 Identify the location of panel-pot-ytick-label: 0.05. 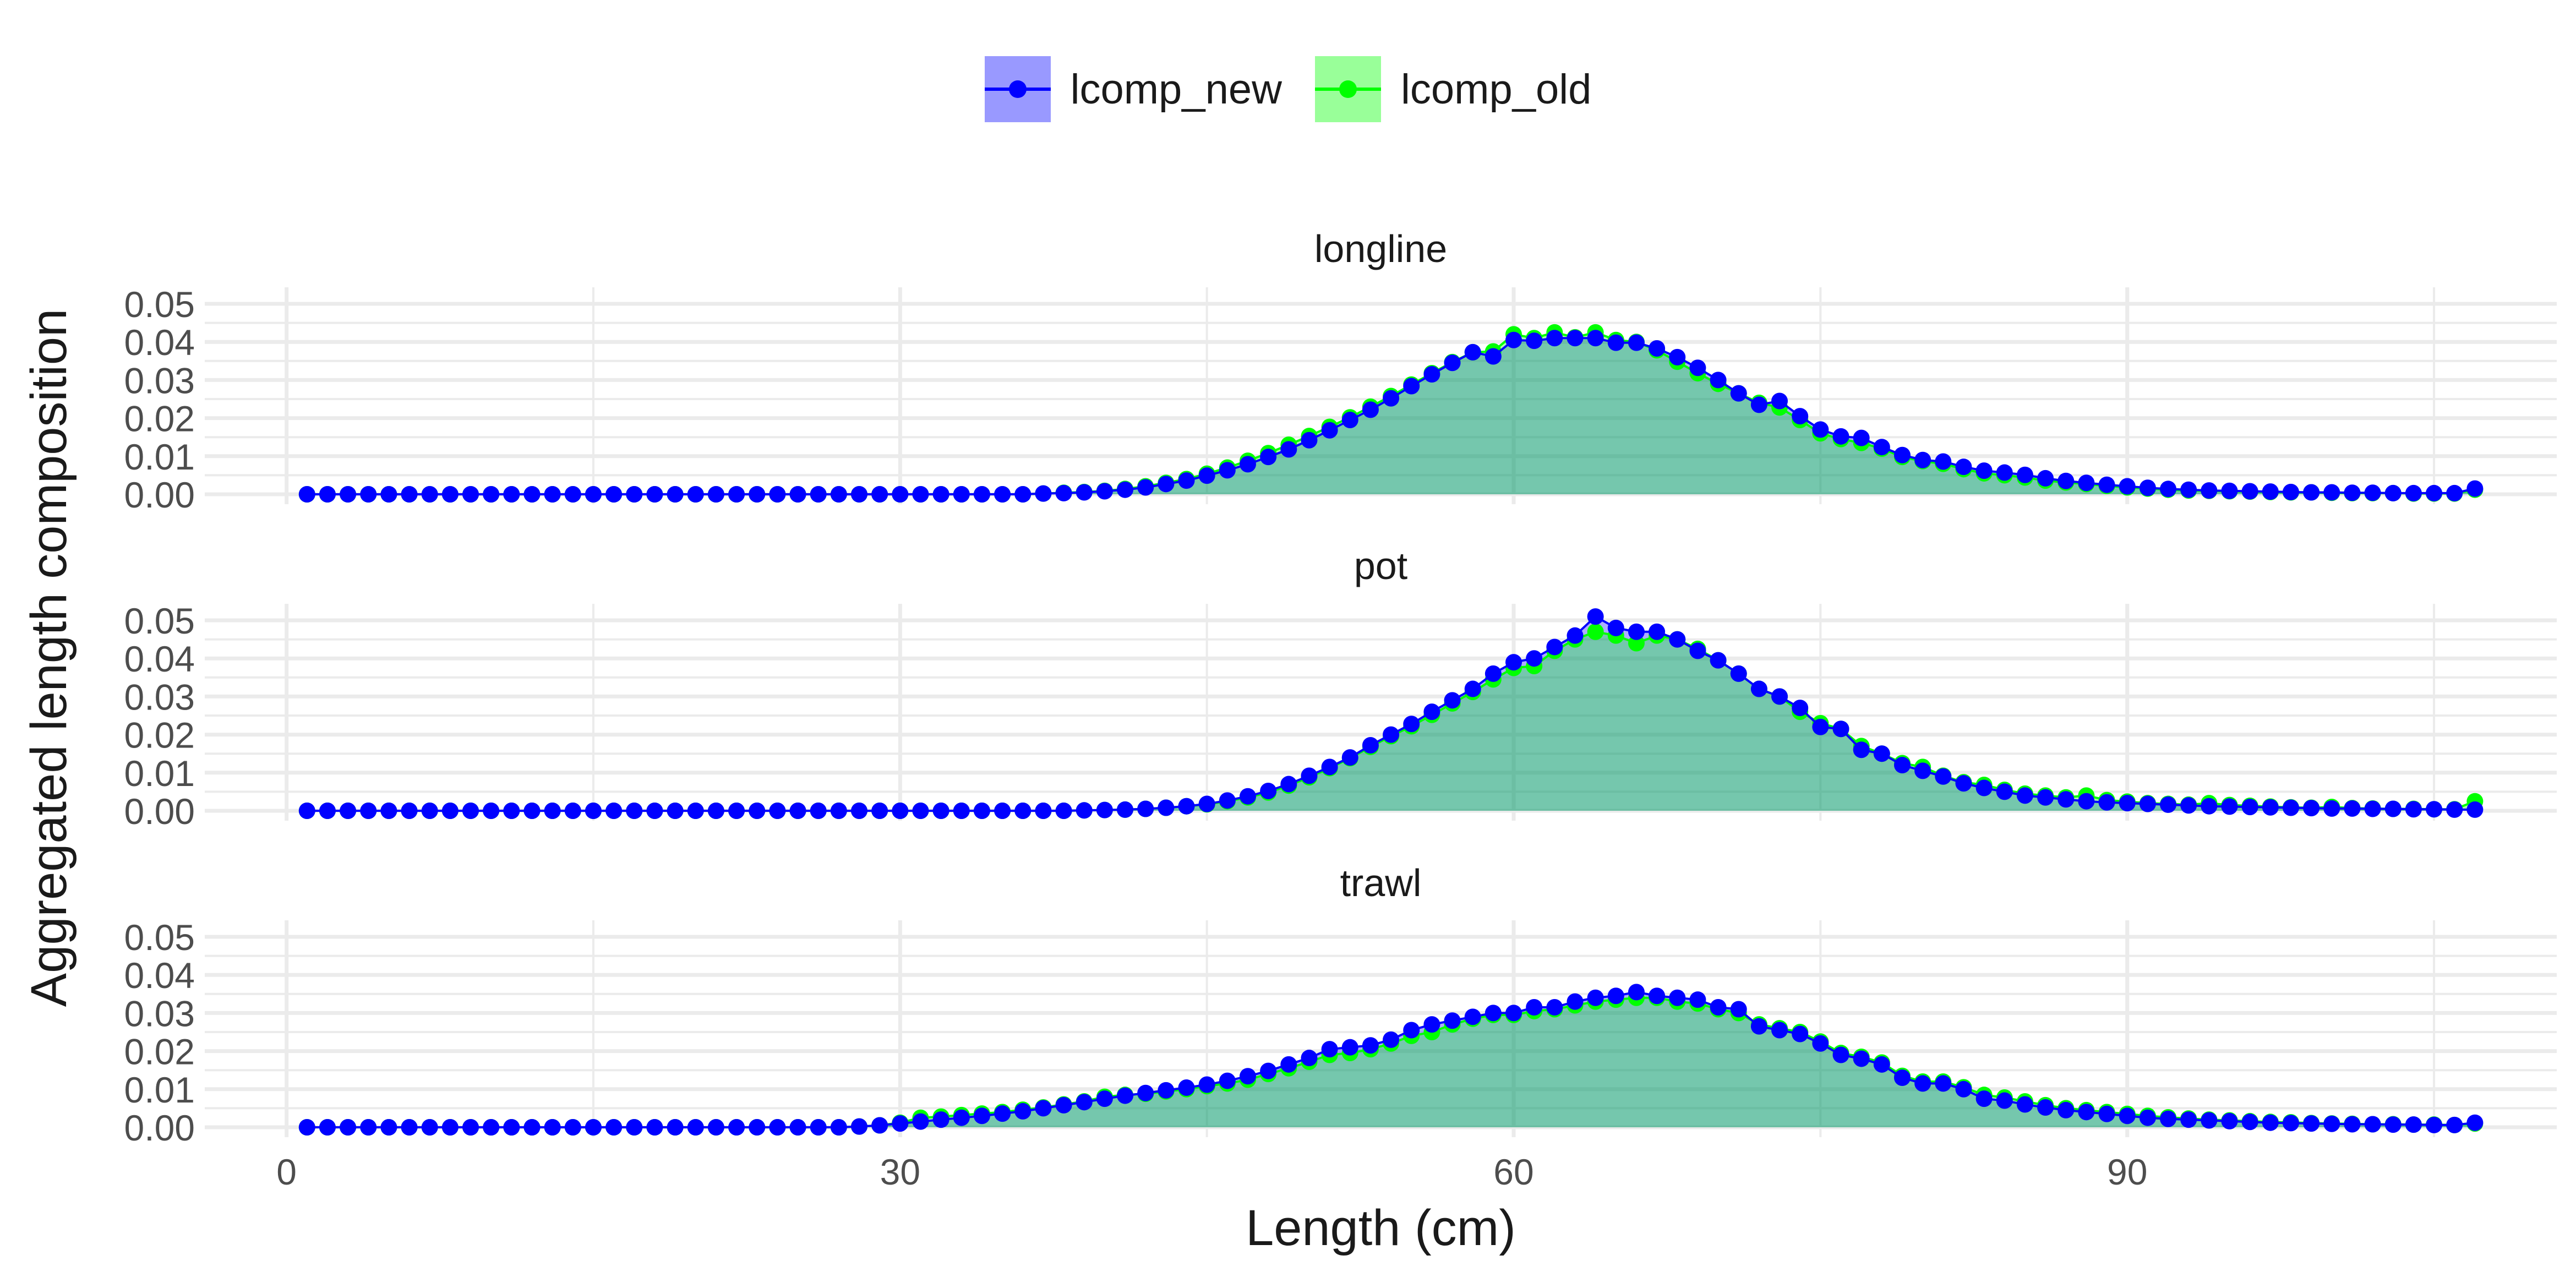
(160, 621).